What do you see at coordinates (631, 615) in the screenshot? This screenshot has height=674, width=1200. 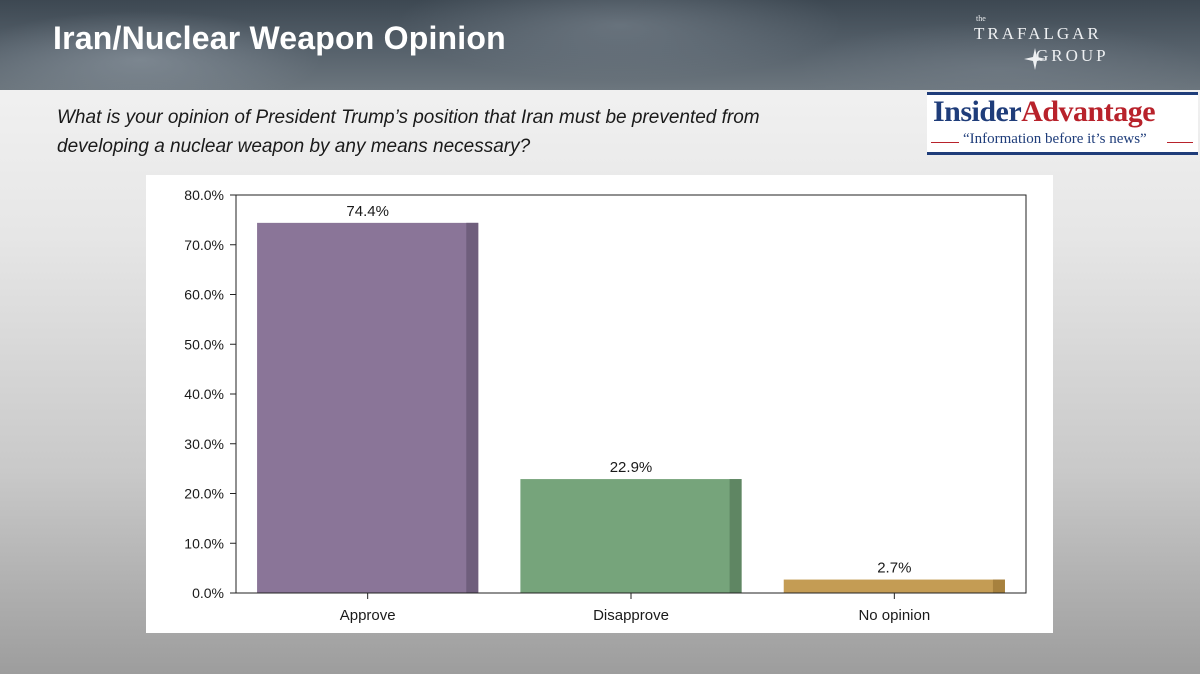 I see `x-category-label: Disapprove` at bounding box center [631, 615].